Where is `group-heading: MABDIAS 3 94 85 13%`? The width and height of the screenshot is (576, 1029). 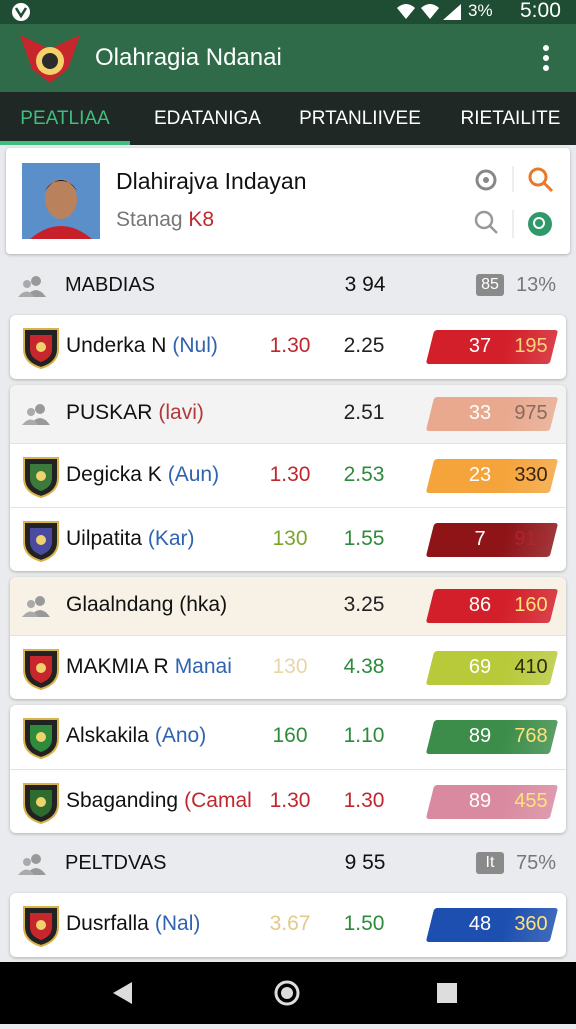
group-heading: MABDIAS 3 94 85 13% is located at coordinates (288, 285).